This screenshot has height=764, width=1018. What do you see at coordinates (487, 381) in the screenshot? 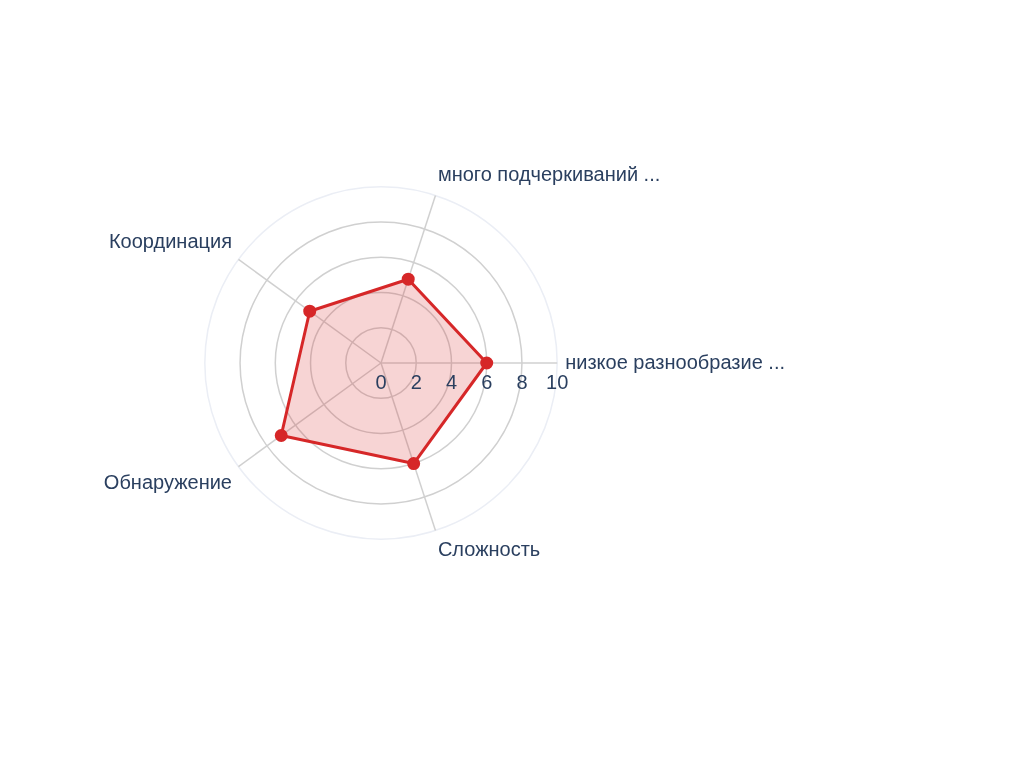
I see `y-tick-label: 6` at bounding box center [487, 381].